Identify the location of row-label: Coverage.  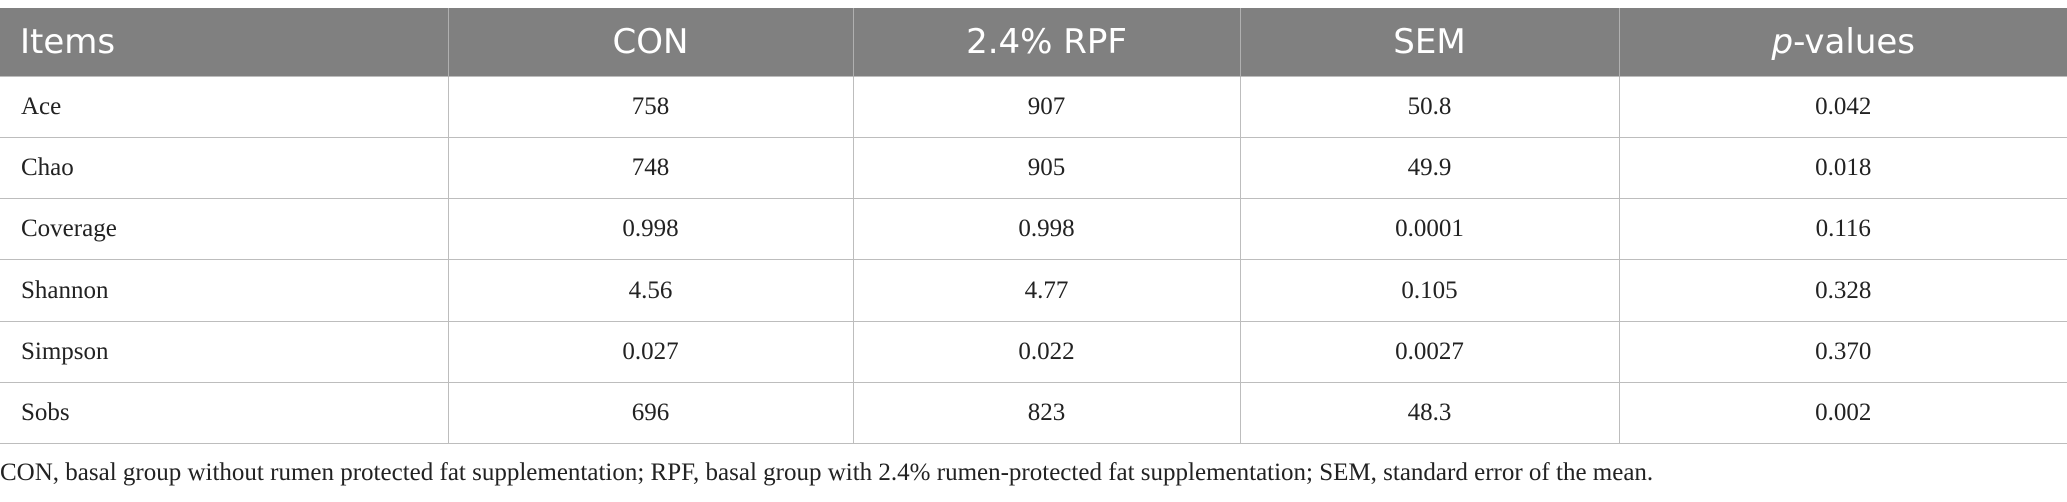
(224, 229).